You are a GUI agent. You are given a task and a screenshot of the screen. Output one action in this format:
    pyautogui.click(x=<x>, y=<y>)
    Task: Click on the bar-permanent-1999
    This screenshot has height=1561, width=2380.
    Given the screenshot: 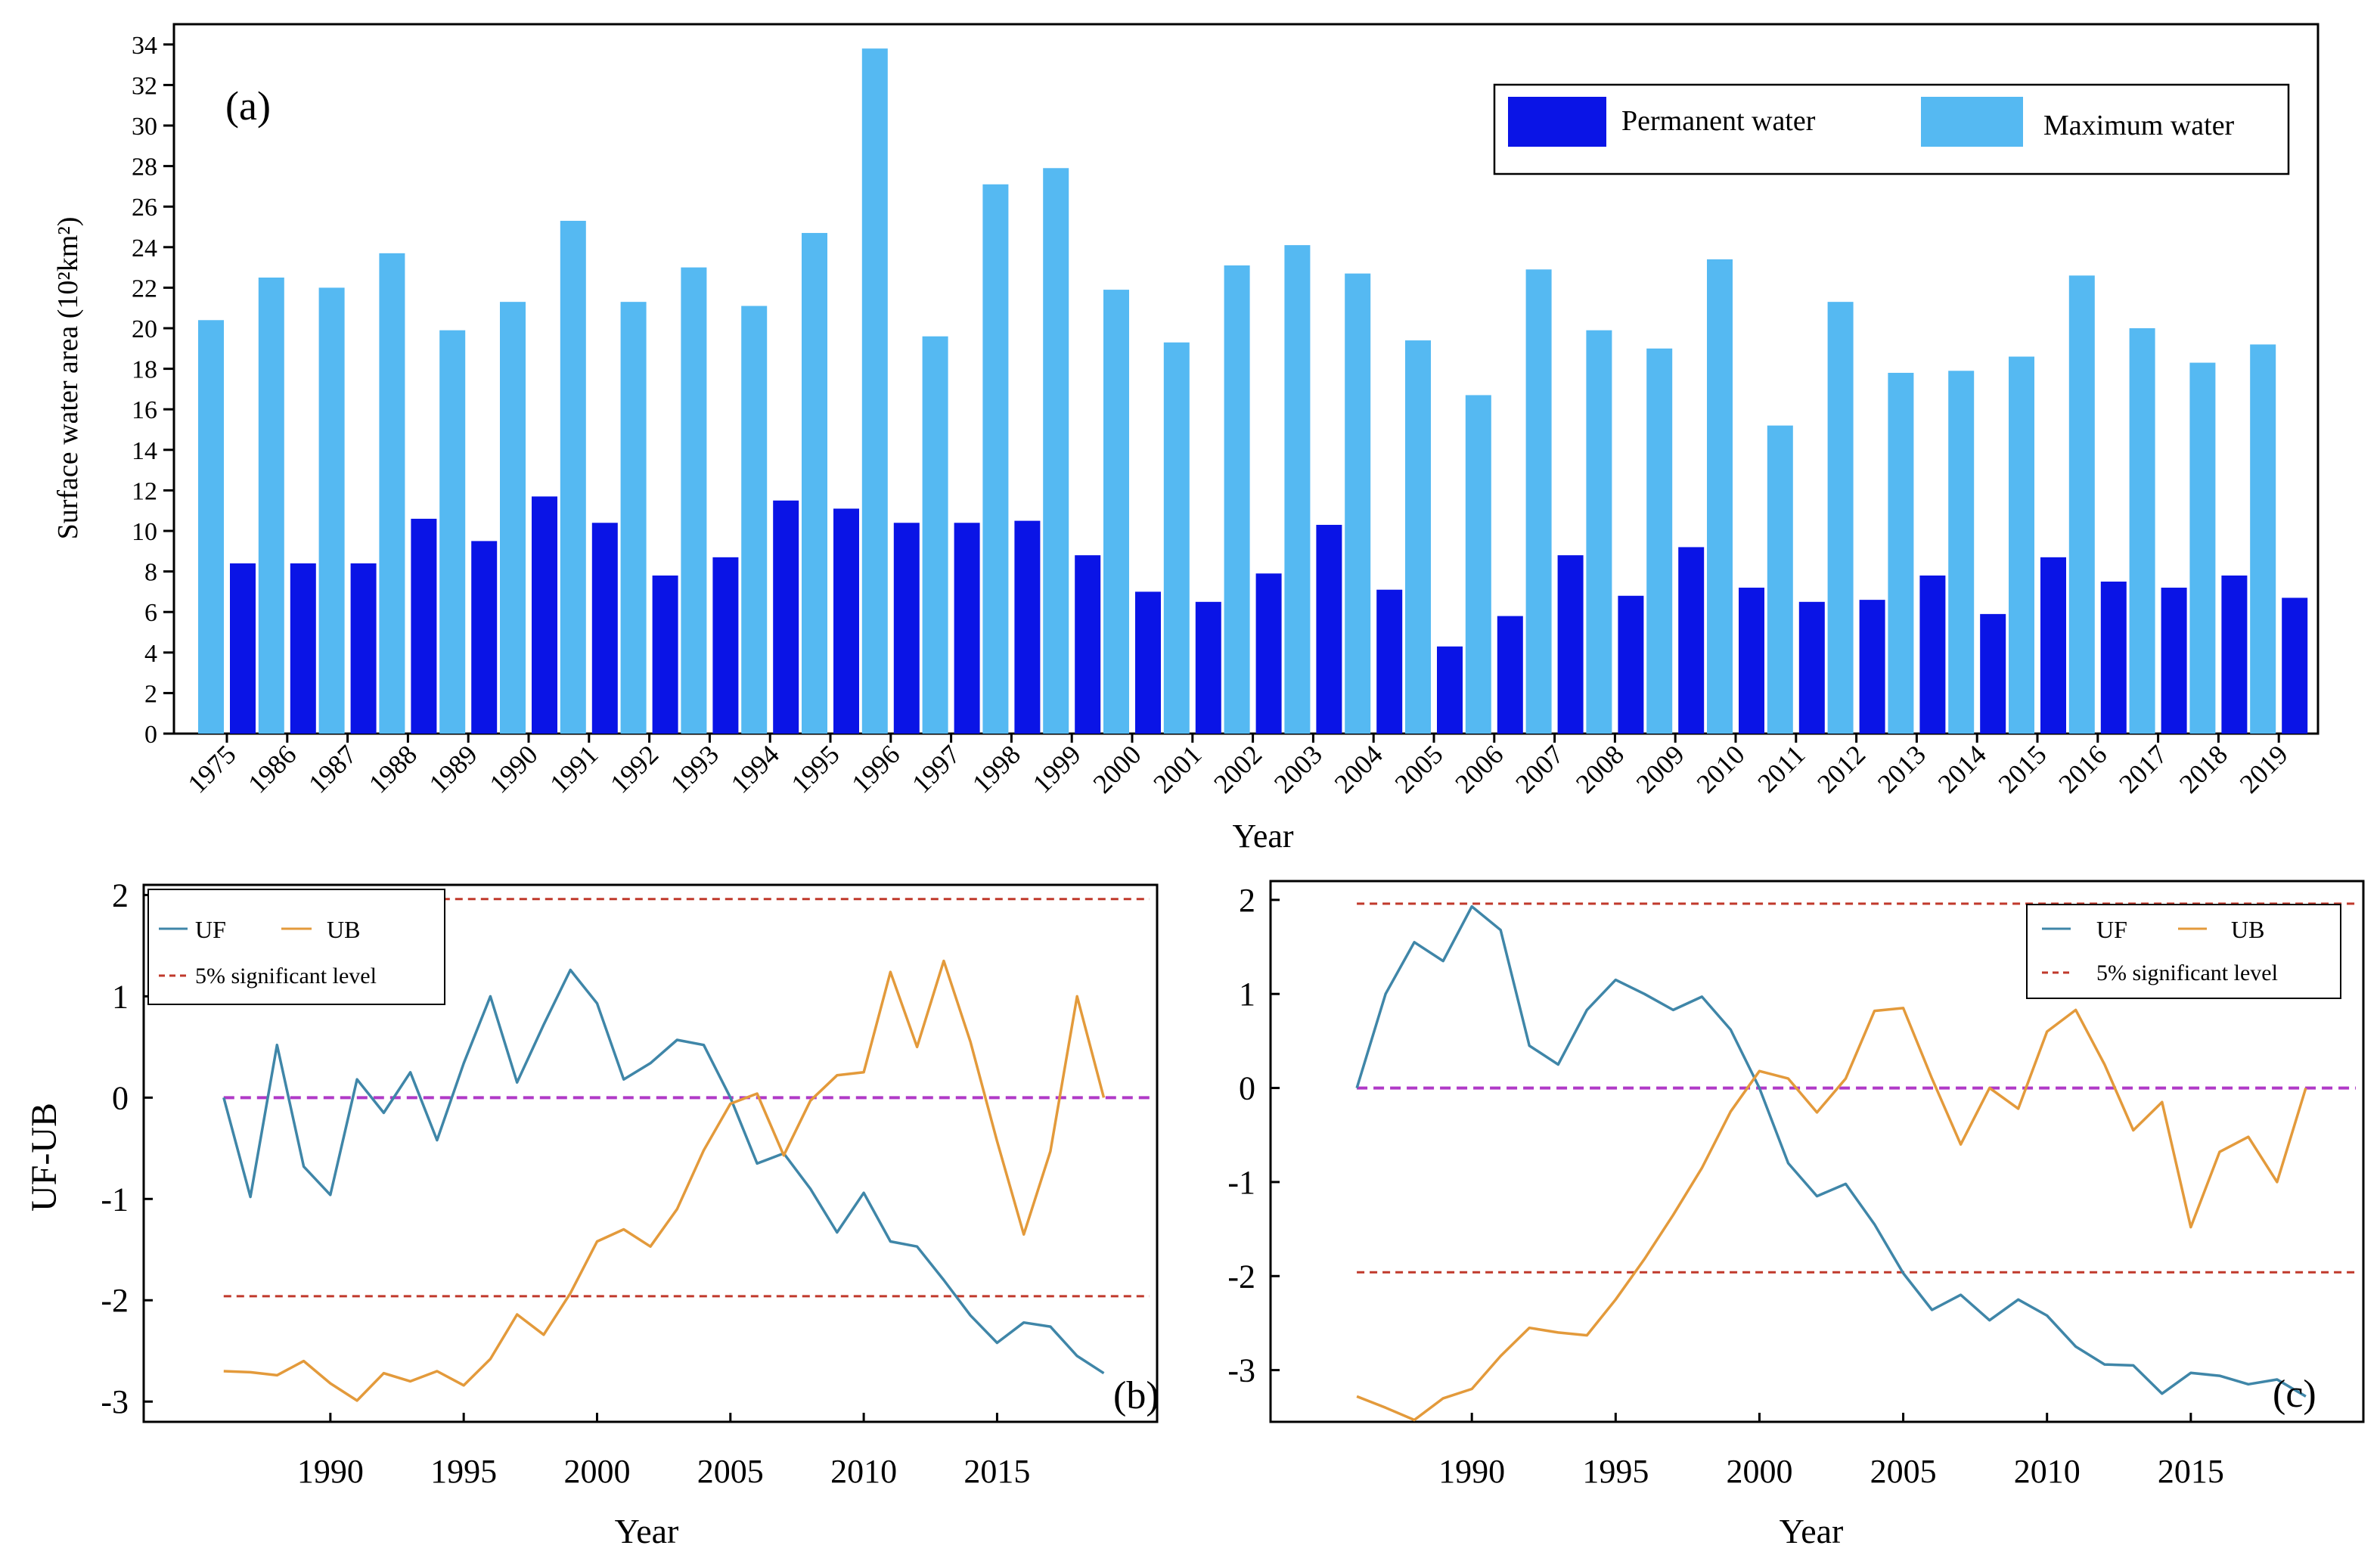 What is the action you would take?
    pyautogui.click(x=1088, y=644)
    